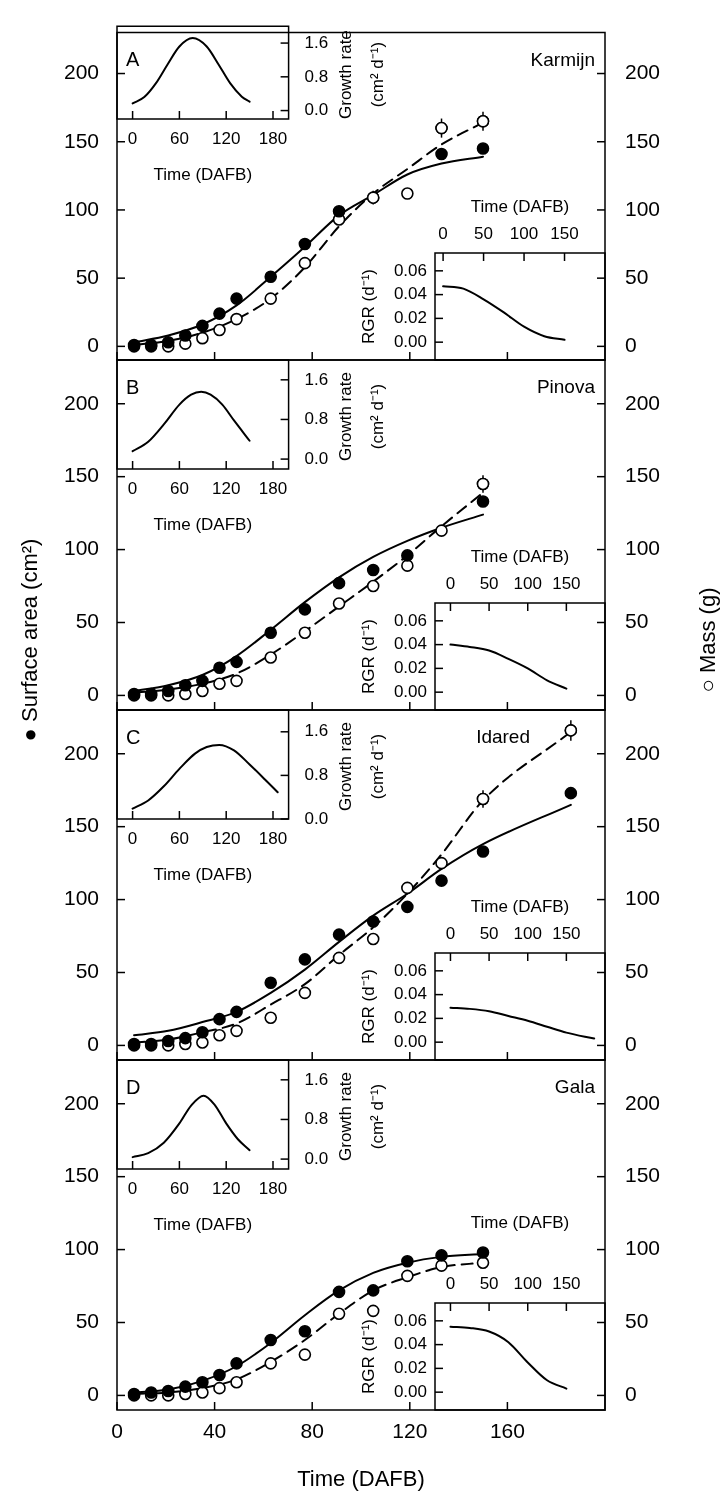 Image resolution: width=727 pixels, height=1508 pixels. What do you see at coordinates (214, 1431) in the screenshot?
I see `x-tick-label: 40` at bounding box center [214, 1431].